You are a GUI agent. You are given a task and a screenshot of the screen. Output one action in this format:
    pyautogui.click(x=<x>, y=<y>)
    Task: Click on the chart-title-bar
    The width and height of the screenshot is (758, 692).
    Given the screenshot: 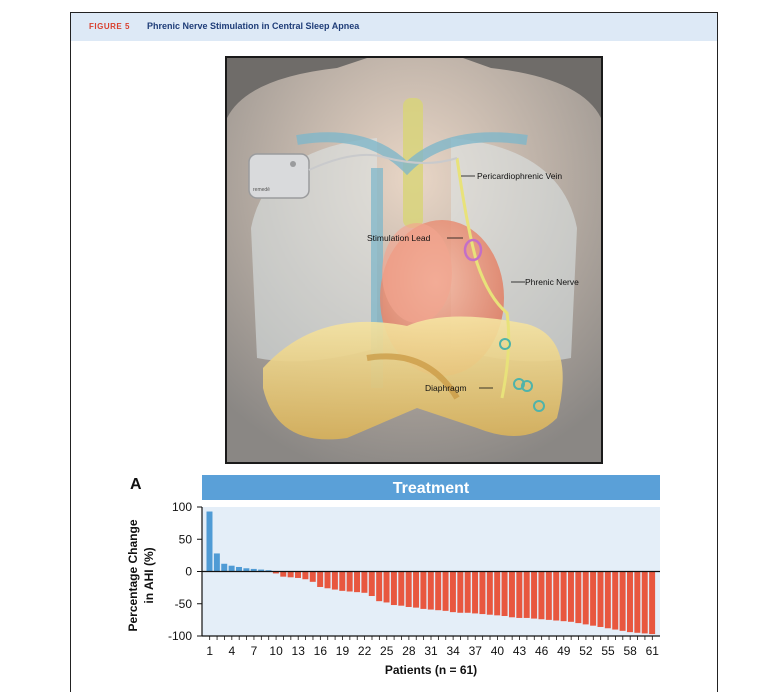 What is the action you would take?
    pyautogui.click(x=431, y=487)
    